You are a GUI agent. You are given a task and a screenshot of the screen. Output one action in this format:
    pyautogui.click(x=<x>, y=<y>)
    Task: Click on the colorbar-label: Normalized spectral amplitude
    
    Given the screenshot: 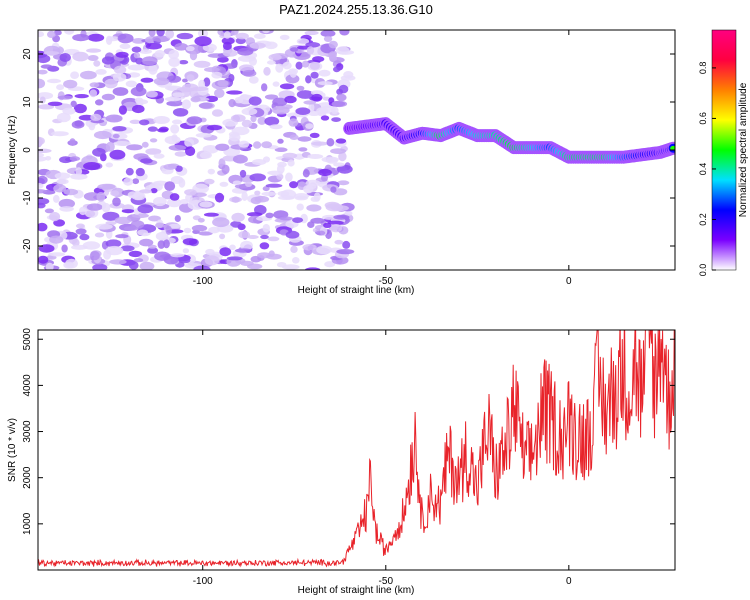 What is the action you would take?
    pyautogui.click(x=743, y=149)
    